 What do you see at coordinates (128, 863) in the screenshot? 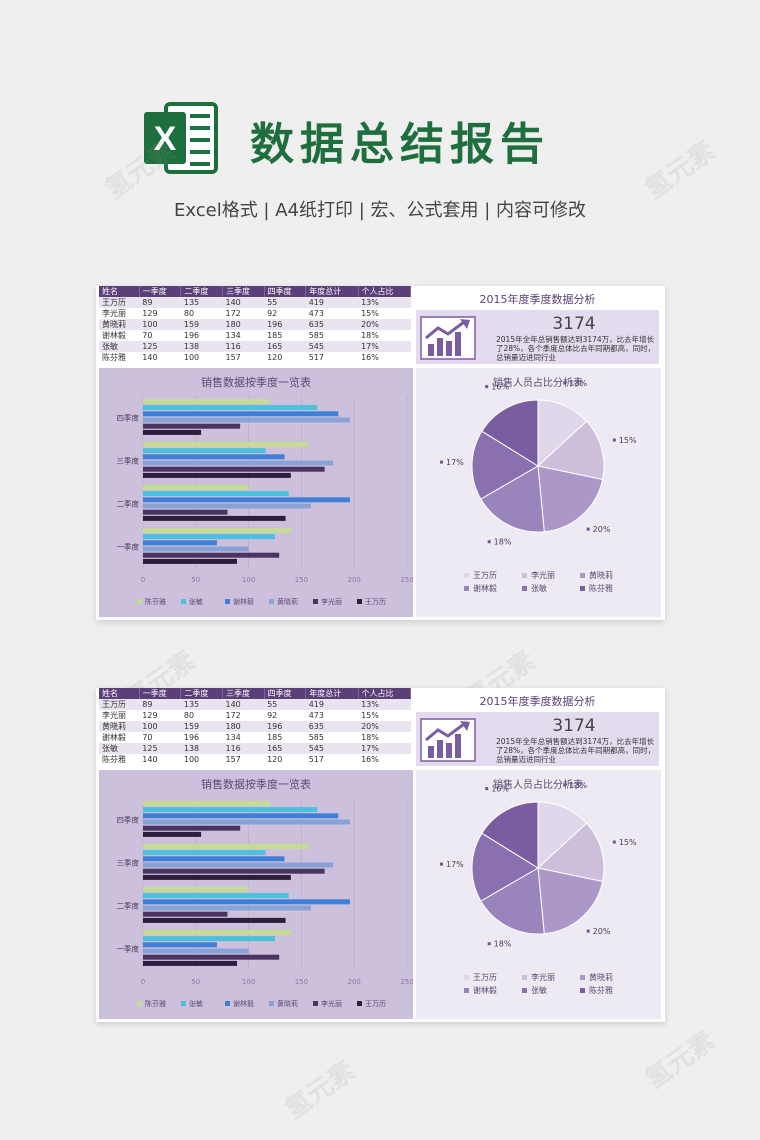
I see `y-tick-label: 三季度` at bounding box center [128, 863].